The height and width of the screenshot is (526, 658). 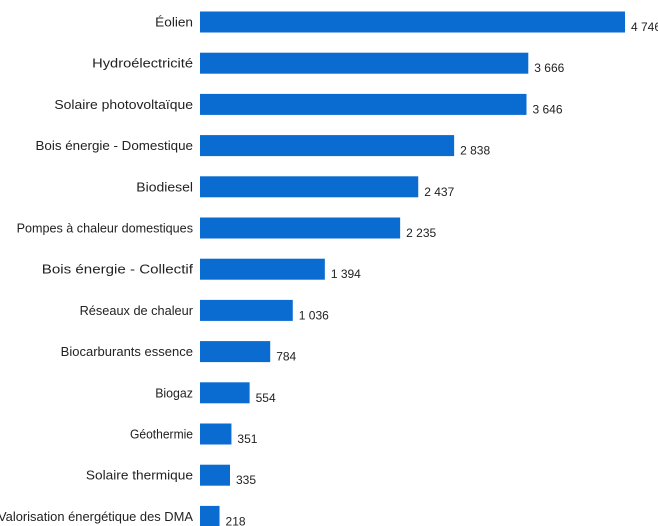 What do you see at coordinates (236, 520) in the screenshot?
I see `value-label: 218` at bounding box center [236, 520].